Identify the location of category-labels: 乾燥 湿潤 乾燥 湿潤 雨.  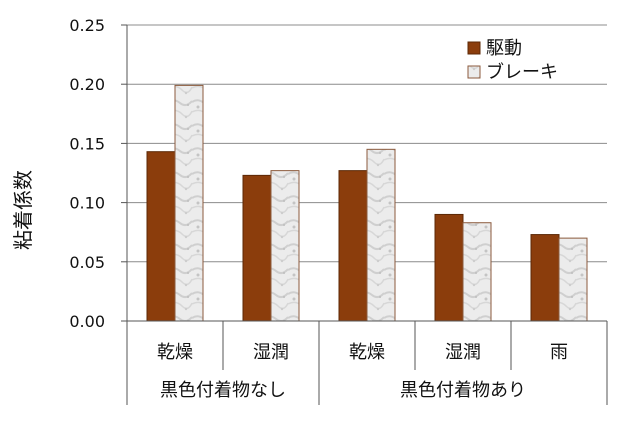
(362, 352).